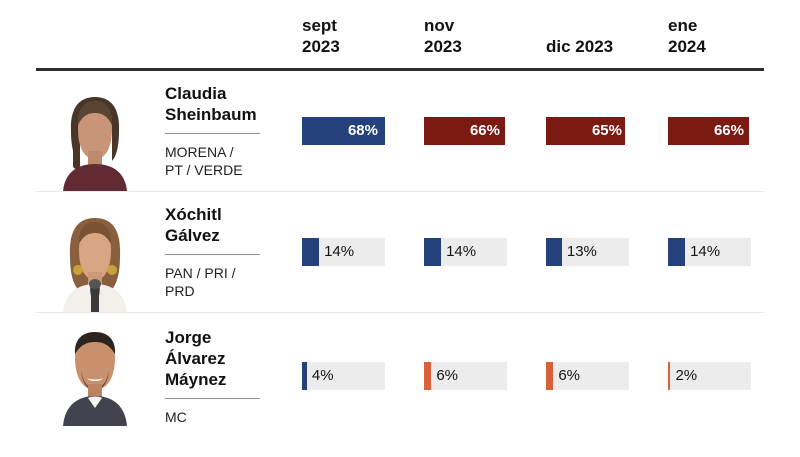 This screenshot has height=457, width=800. I want to click on column-header-sept-2023: sept 2023, so click(321, 36).